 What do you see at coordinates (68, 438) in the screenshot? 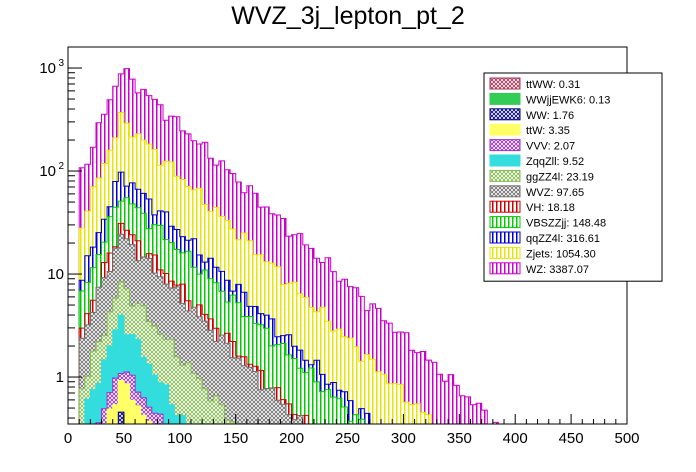
I see `x-tick-label: 0` at bounding box center [68, 438].